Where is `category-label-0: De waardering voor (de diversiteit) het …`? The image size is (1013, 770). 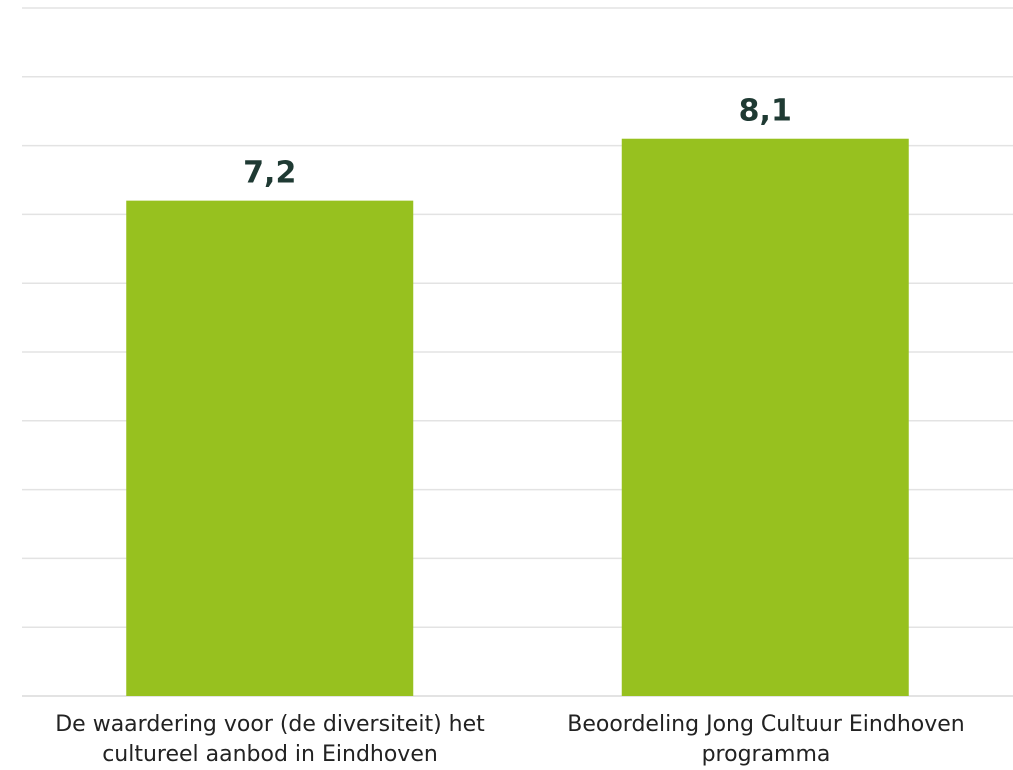
category-label-0: De waardering voor (de diversiteit) het … is located at coordinates (270, 739).